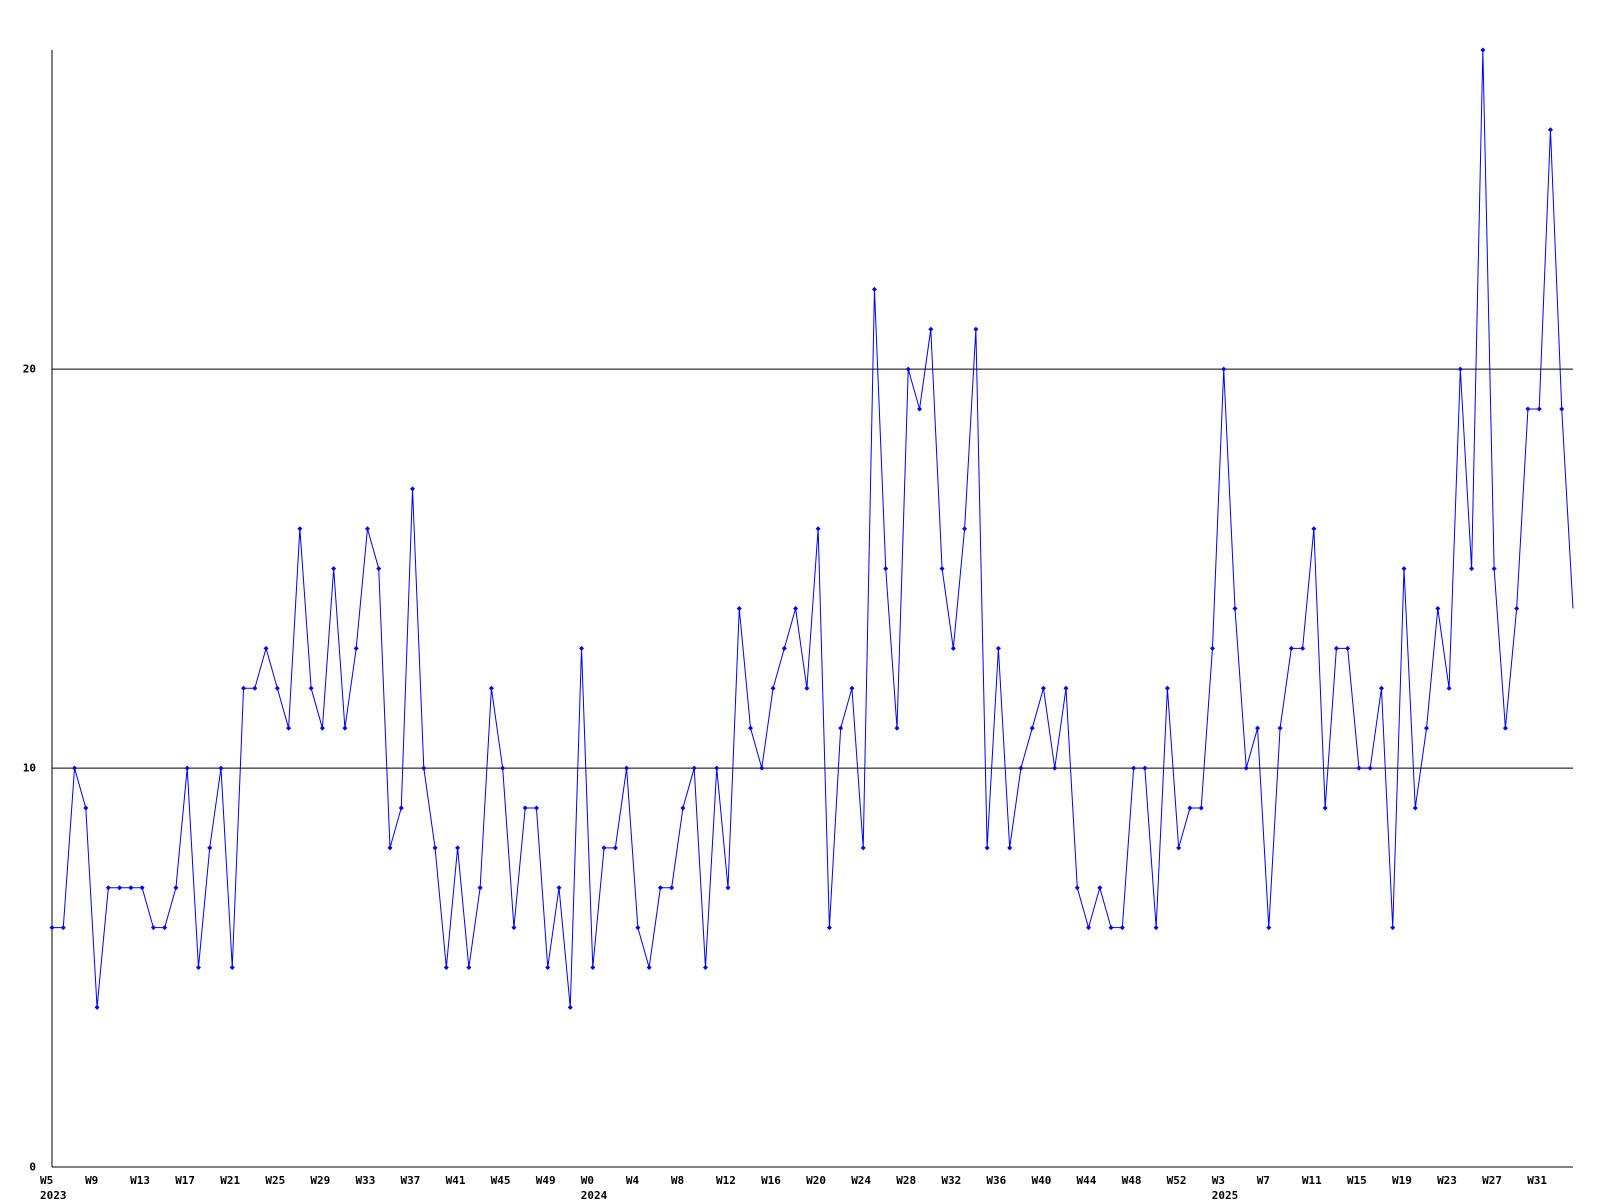 Image resolution: width=1600 pixels, height=1200 pixels. Describe the element at coordinates (1492, 1180) in the screenshot. I see `x-tick-label: W27` at that location.